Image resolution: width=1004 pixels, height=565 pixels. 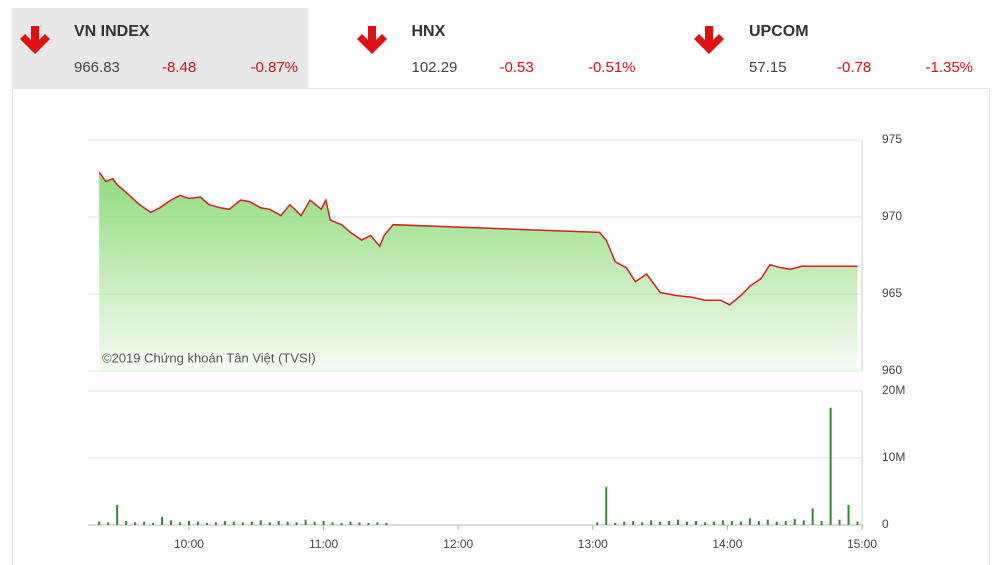 I want to click on x-tick-label: 12:00, so click(x=458, y=544).